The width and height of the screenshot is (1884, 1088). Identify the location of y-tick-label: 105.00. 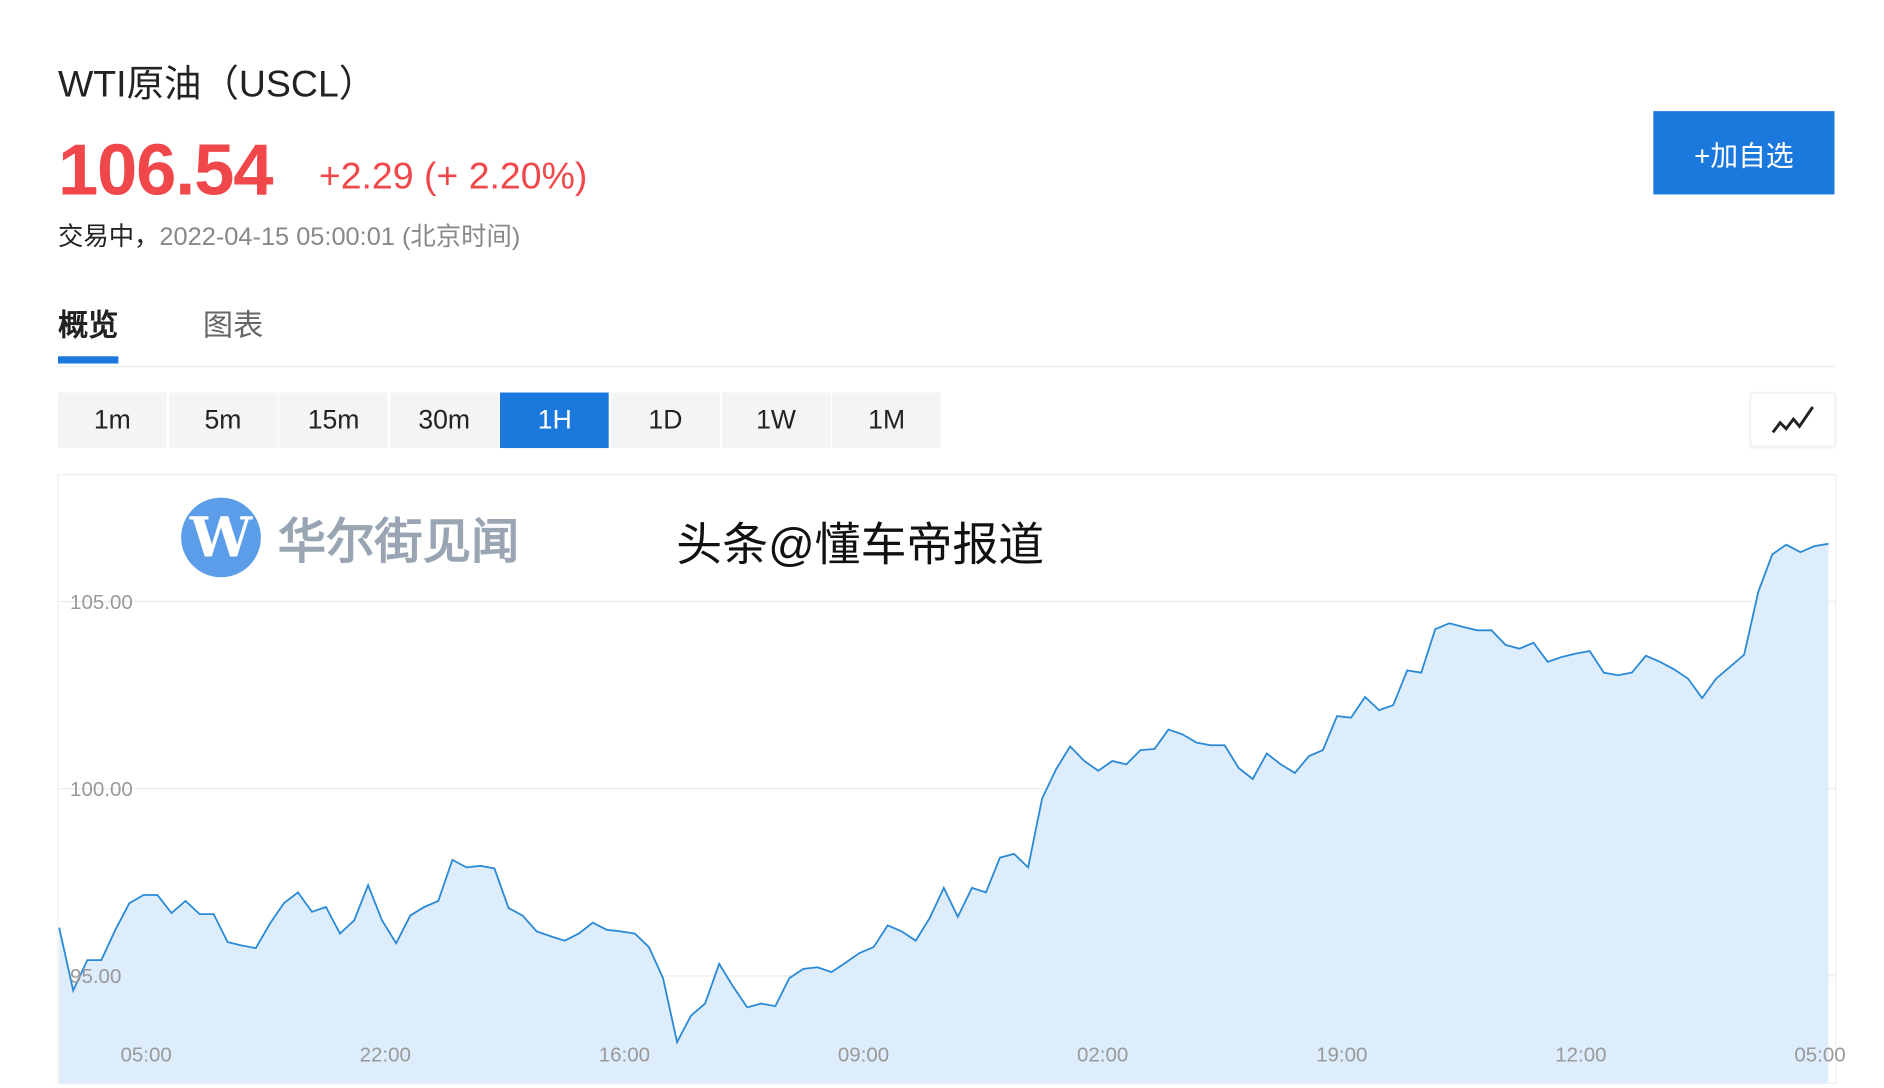
(101, 602).